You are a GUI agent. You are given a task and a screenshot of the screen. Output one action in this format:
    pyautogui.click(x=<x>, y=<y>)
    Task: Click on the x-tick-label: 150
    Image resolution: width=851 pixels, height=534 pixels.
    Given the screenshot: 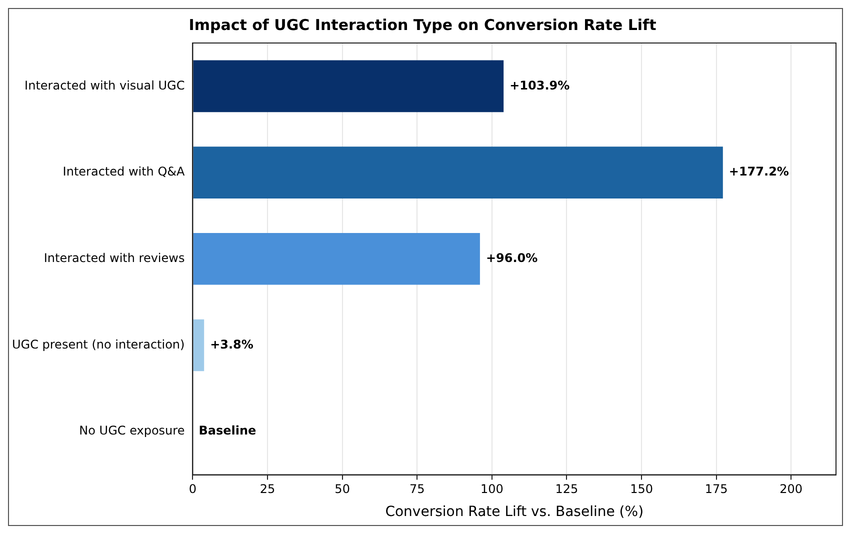 What is the action you would take?
    pyautogui.click(x=641, y=489)
    